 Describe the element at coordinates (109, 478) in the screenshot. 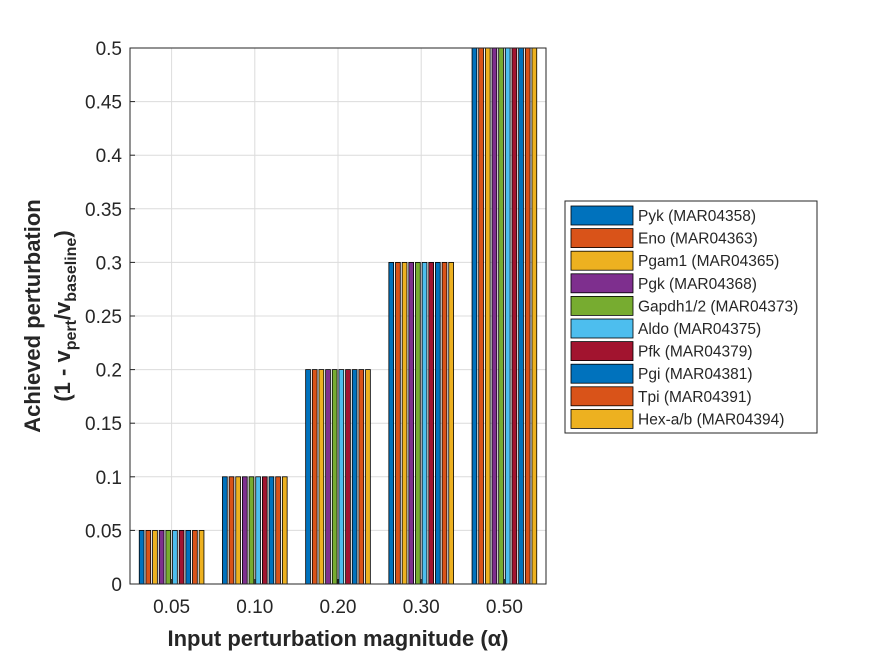

I see `y-tick-label: 0.1` at that location.